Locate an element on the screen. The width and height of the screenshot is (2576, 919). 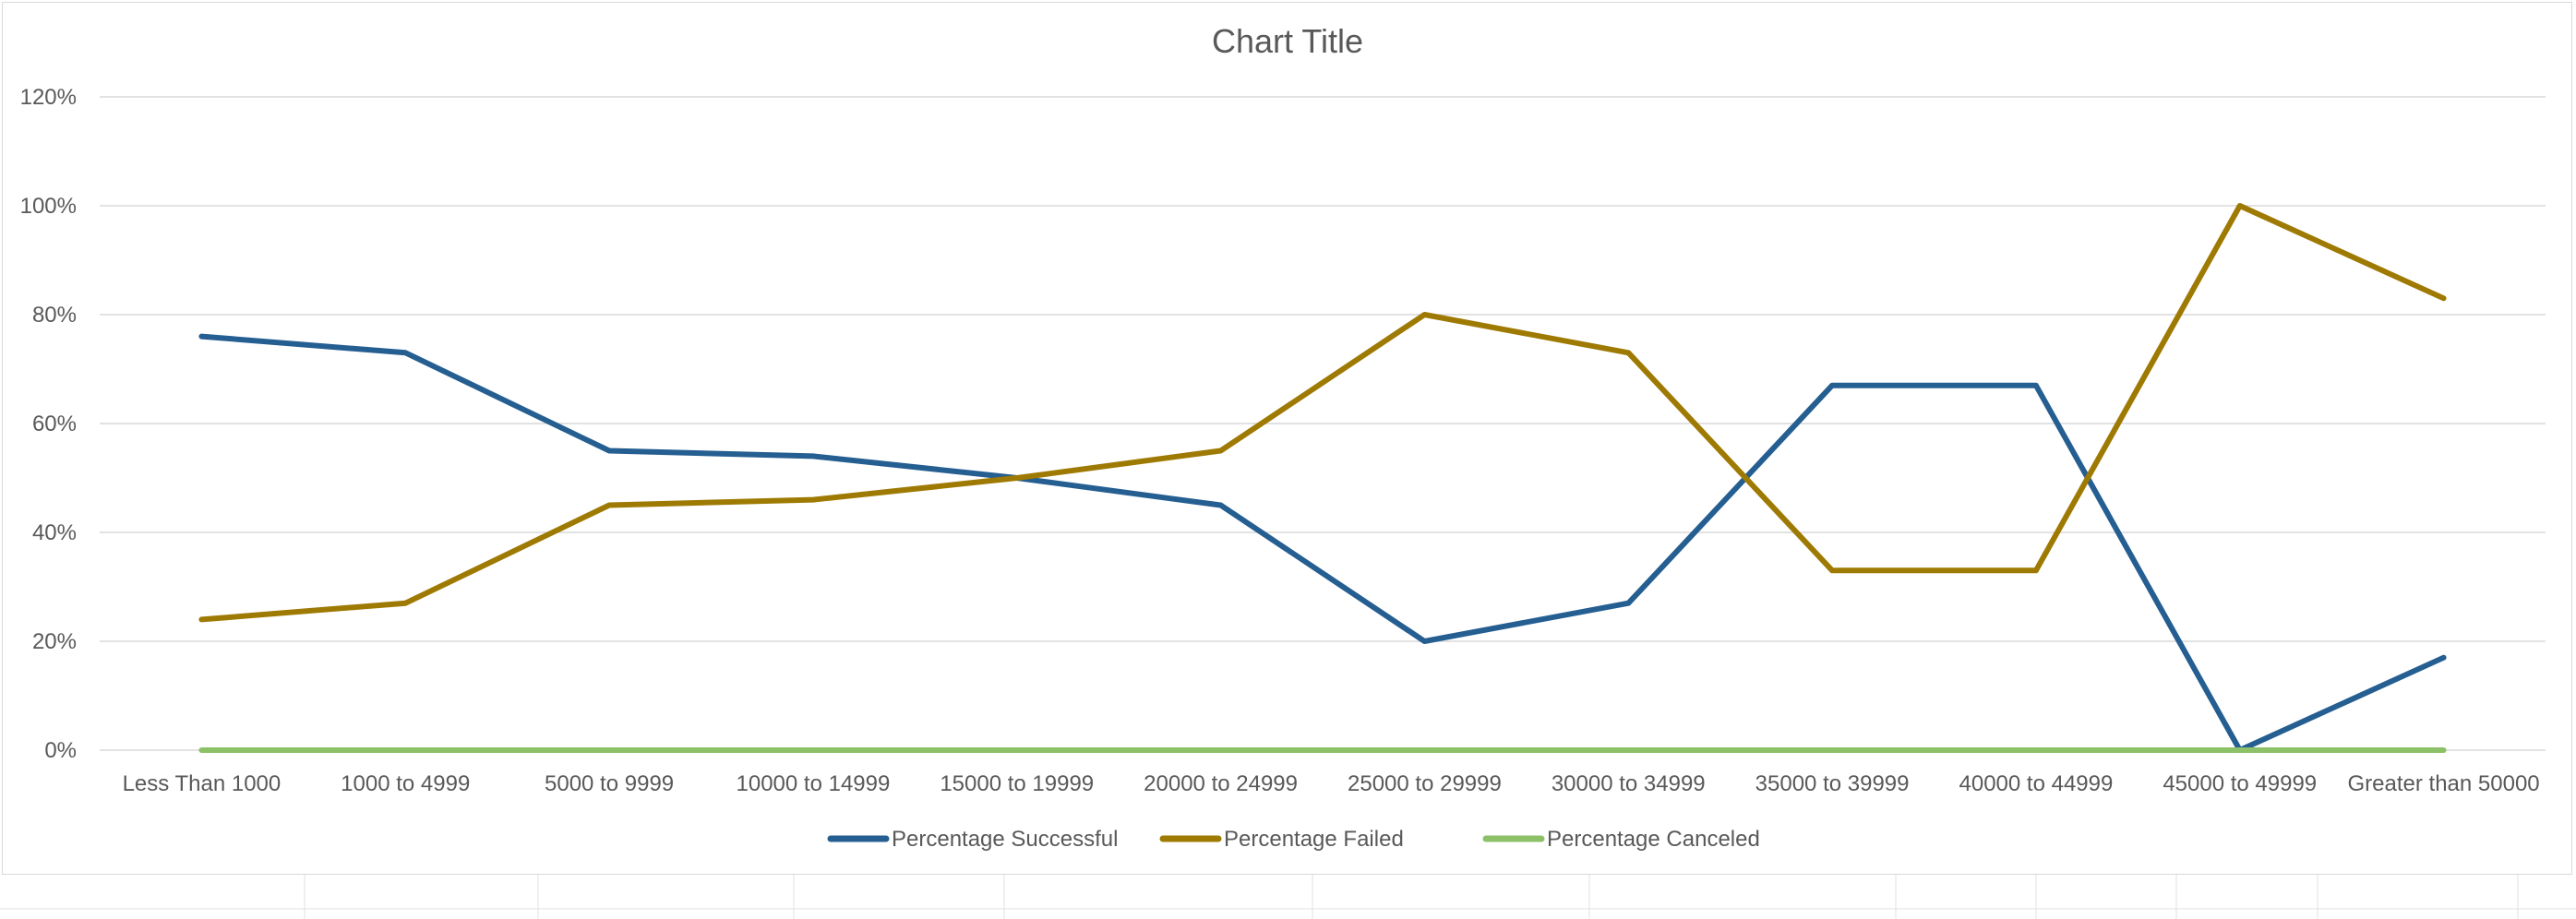
chart-title: Chart Title is located at coordinates (1287, 41).